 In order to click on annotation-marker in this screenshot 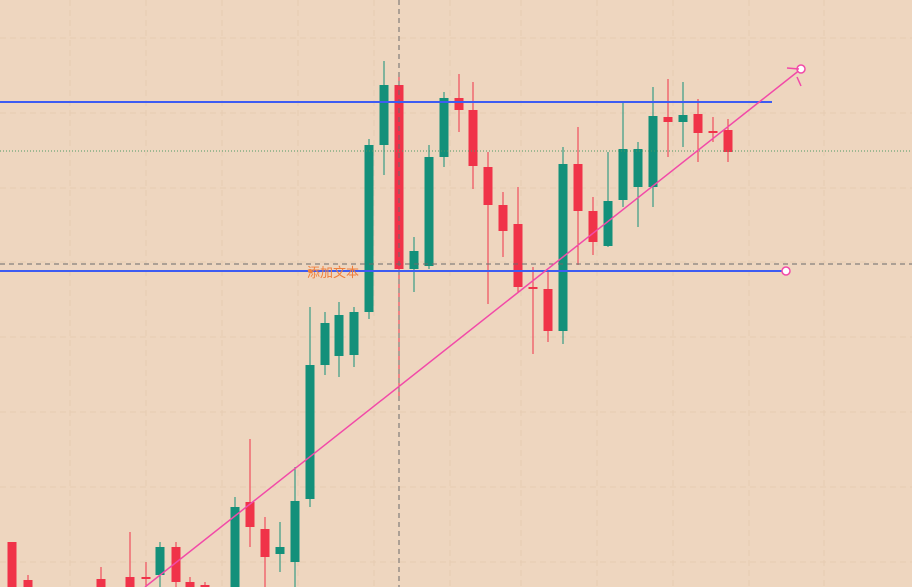, I will do `click(310, 271)`.